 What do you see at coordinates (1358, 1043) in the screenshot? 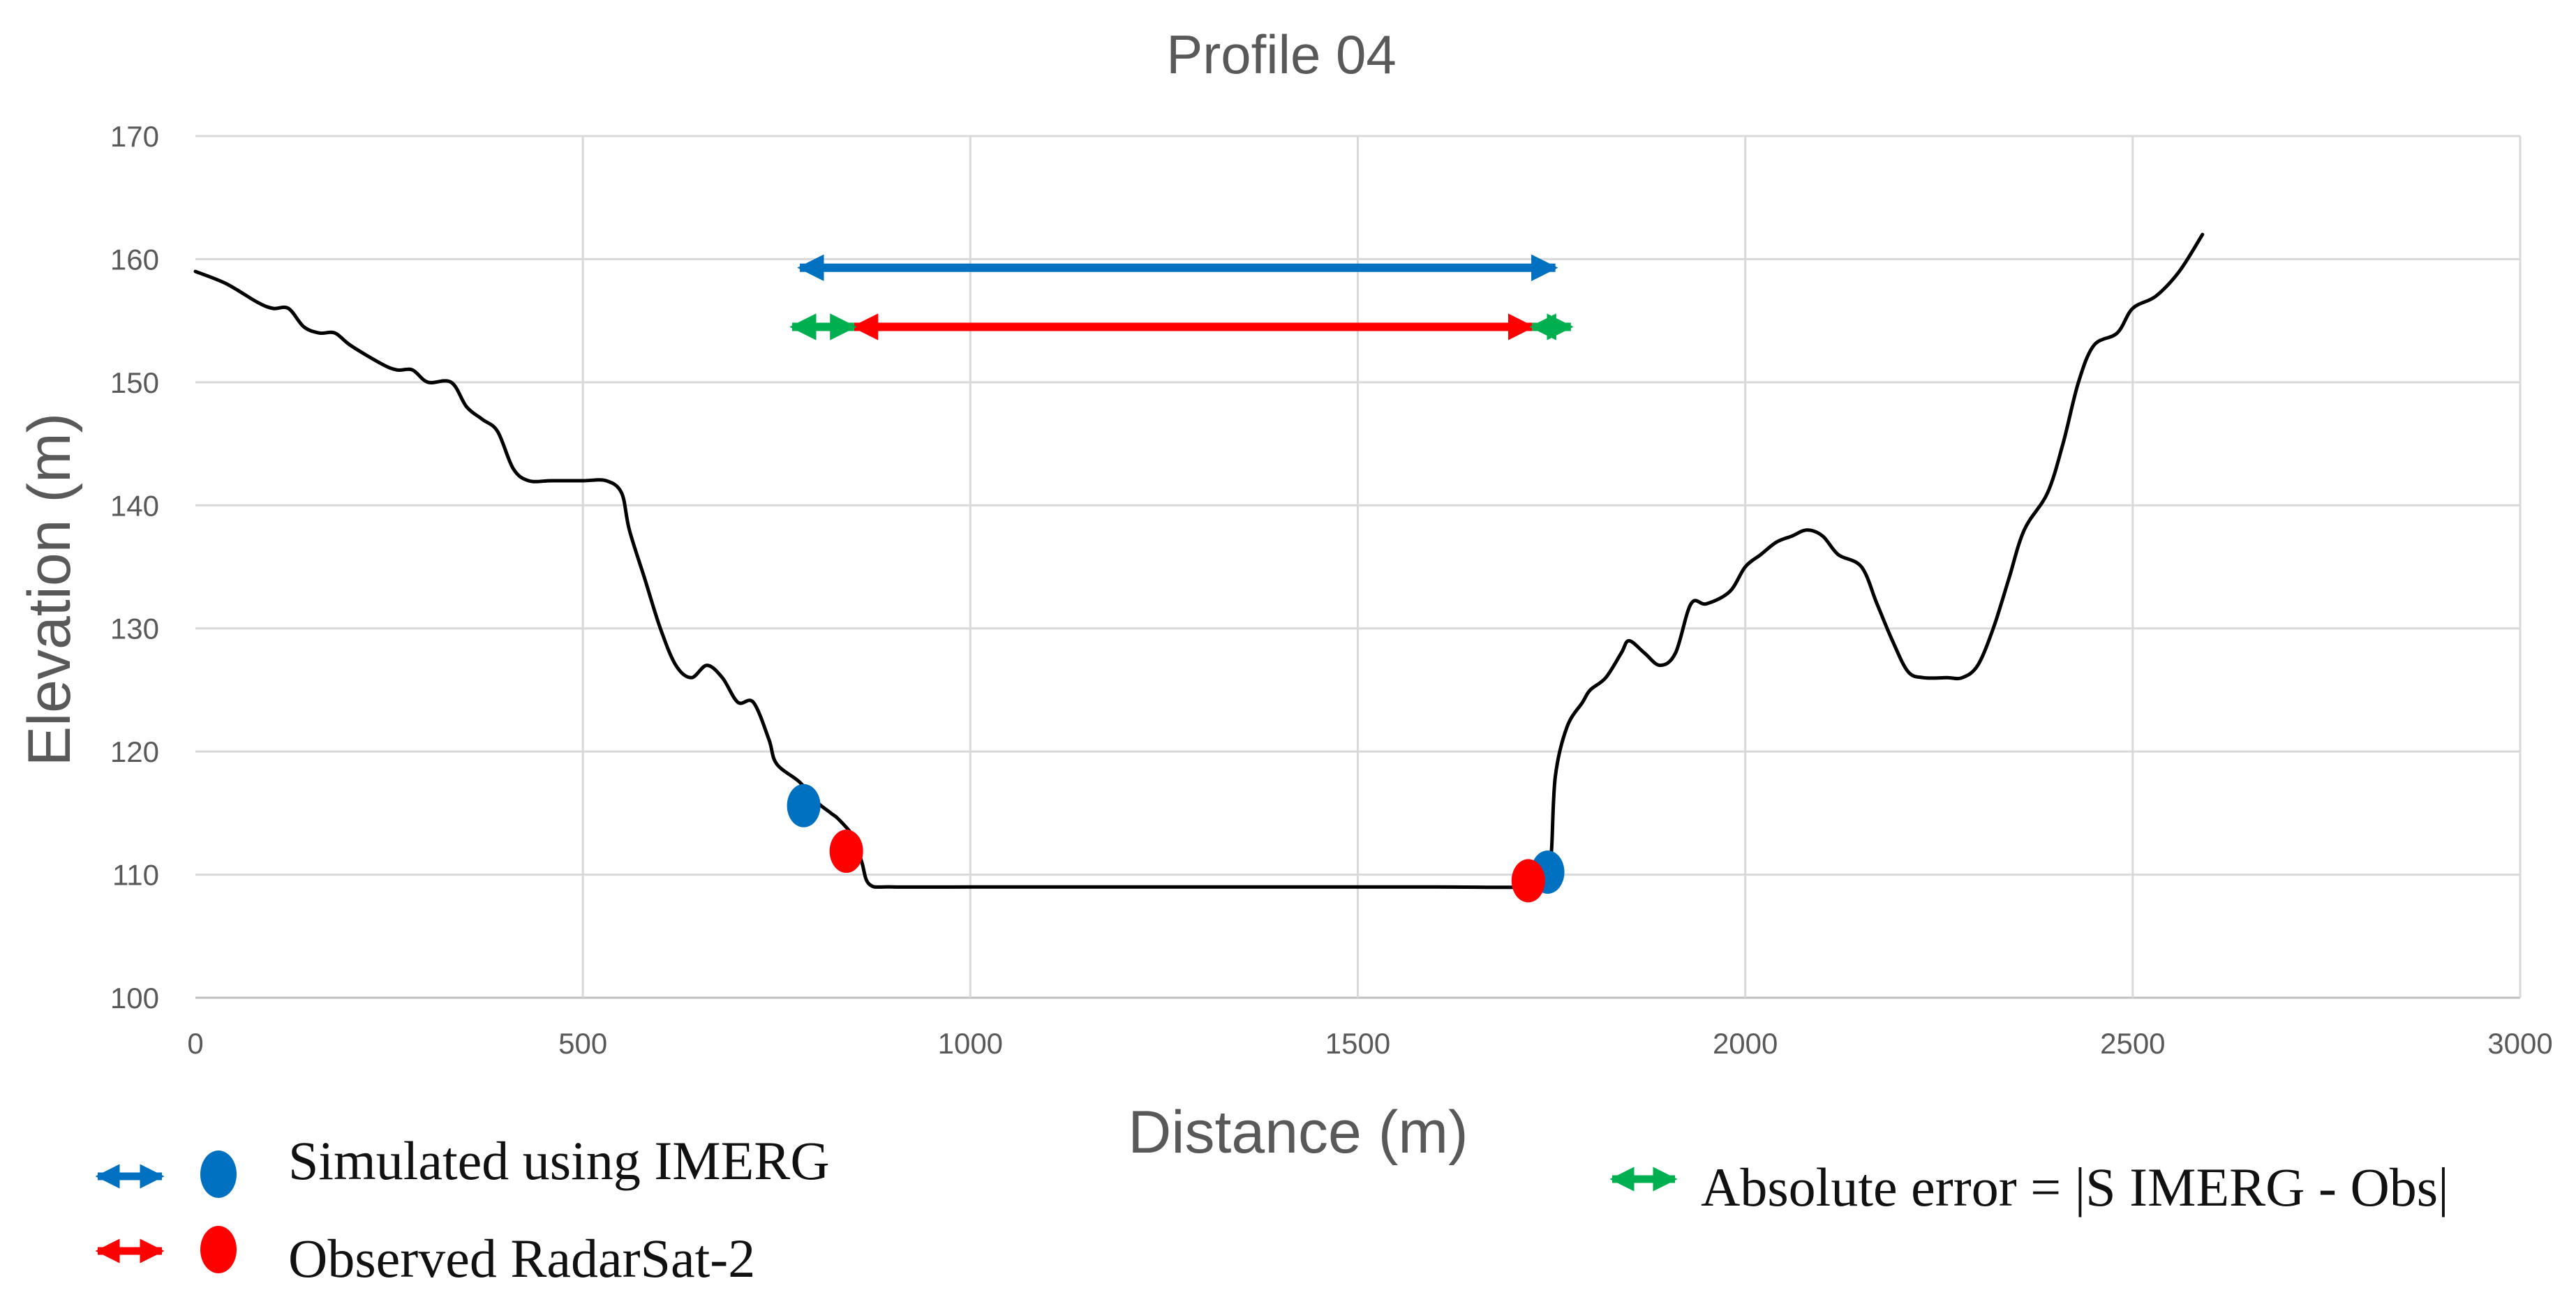
I see `x-tick-label: 1500` at bounding box center [1358, 1043].